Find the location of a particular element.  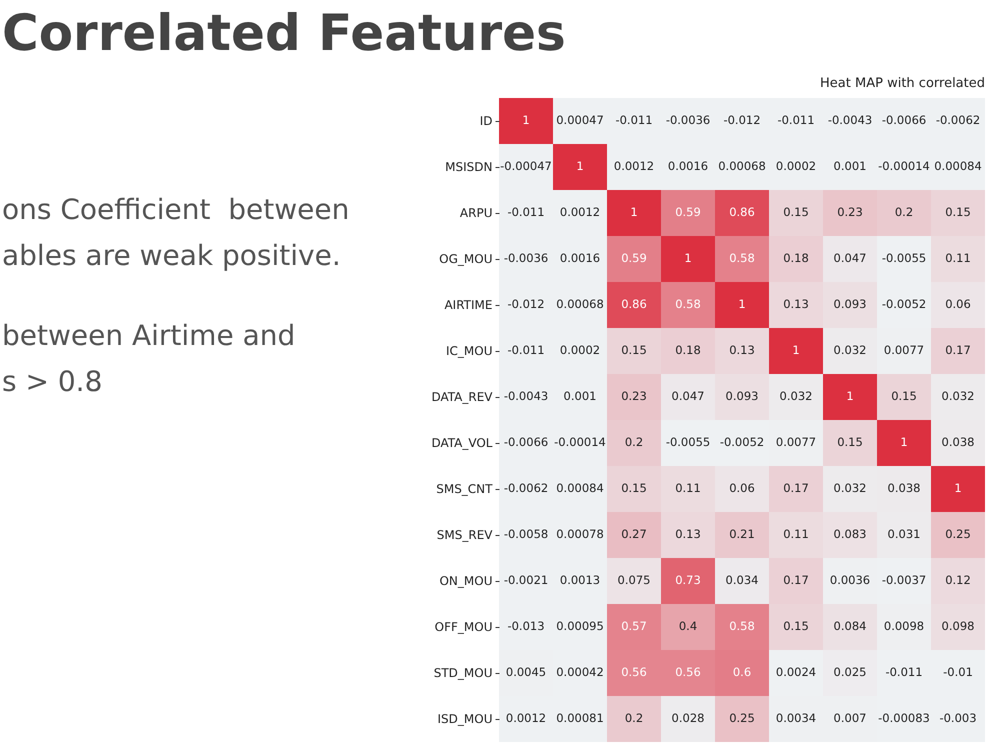

data-label: 0.57 is located at coordinates (634, 626).